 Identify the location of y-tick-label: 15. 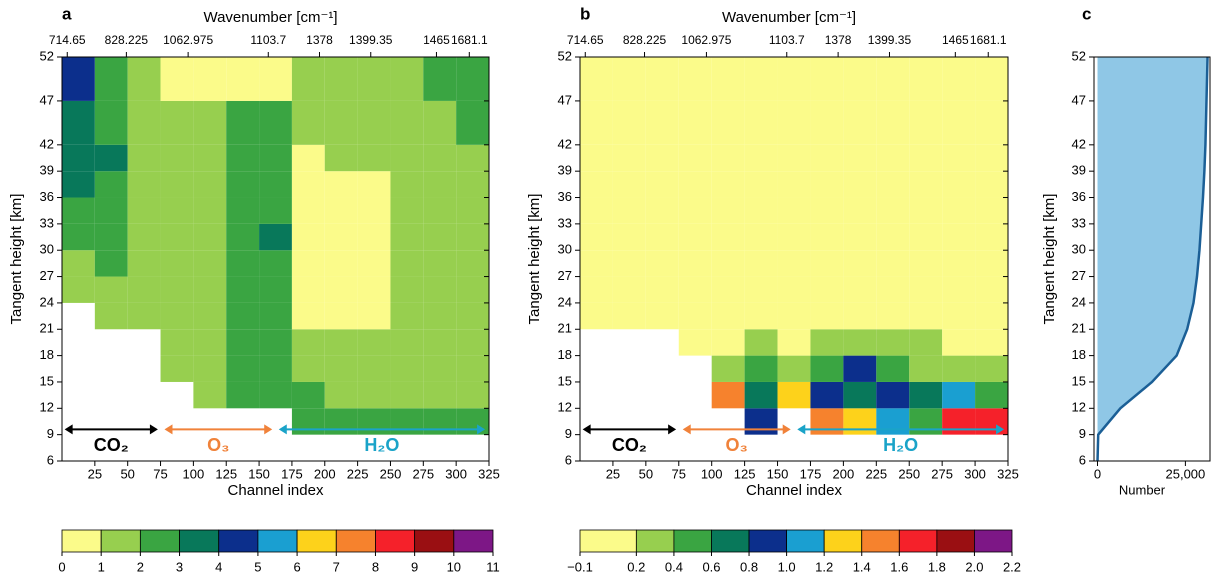
(1079, 380).